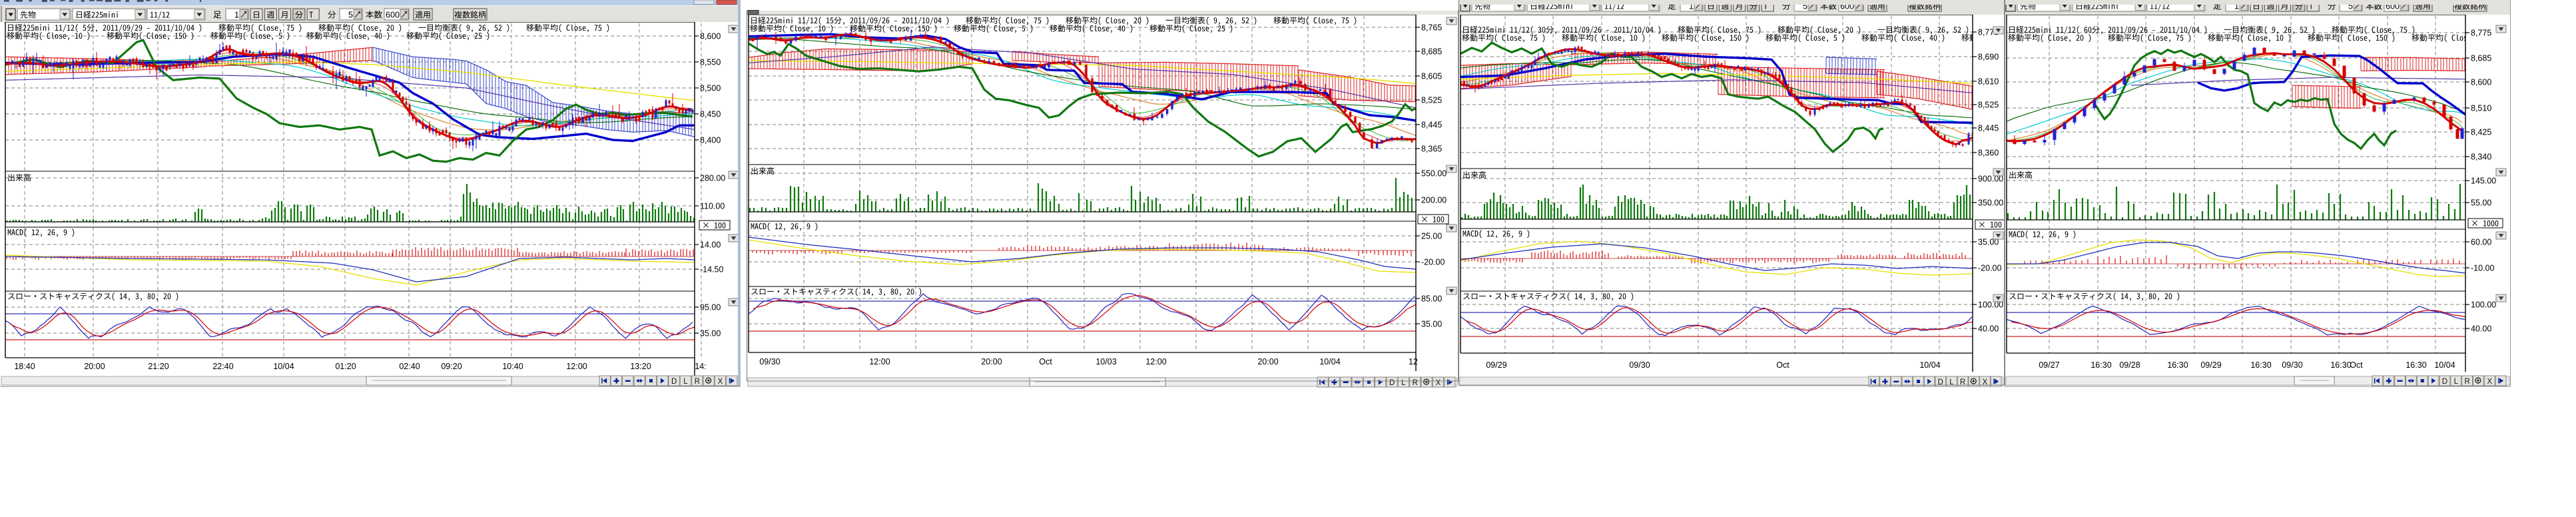 This screenshot has width=2576, height=517. I want to click on svg-text: 8,365, so click(1431, 149).